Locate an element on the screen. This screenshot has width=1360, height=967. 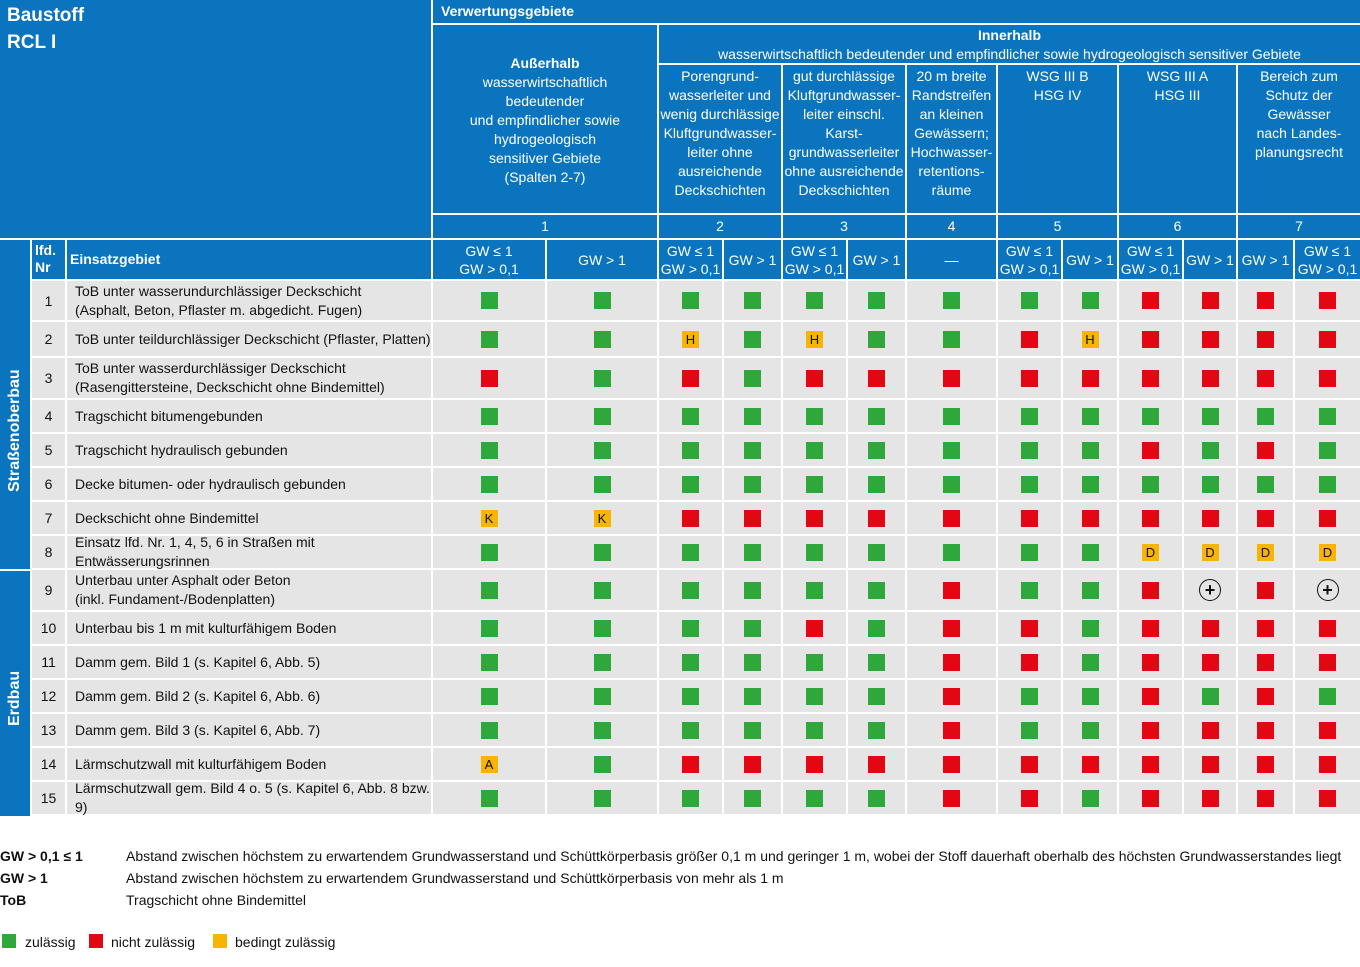
sub-column-line: GW > 1 is located at coordinates (752, 259).